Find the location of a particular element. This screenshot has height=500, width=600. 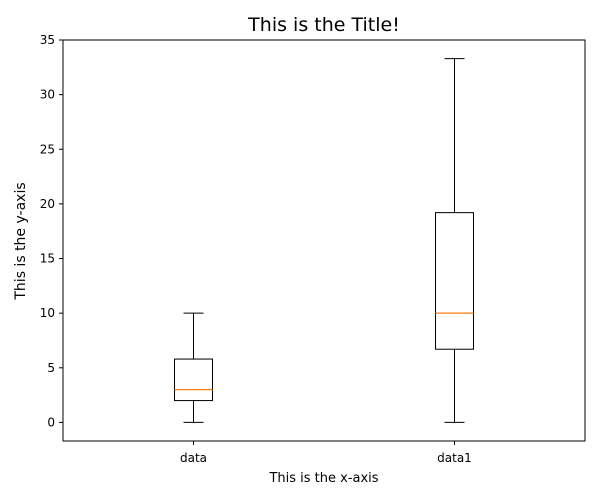

box-group-data is located at coordinates (193, 367).